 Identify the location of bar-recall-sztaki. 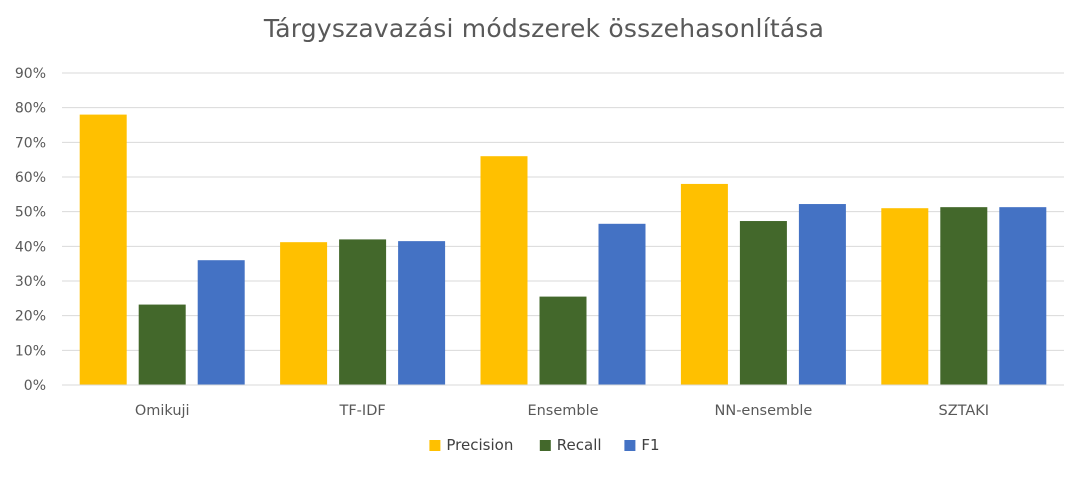
(964, 296).